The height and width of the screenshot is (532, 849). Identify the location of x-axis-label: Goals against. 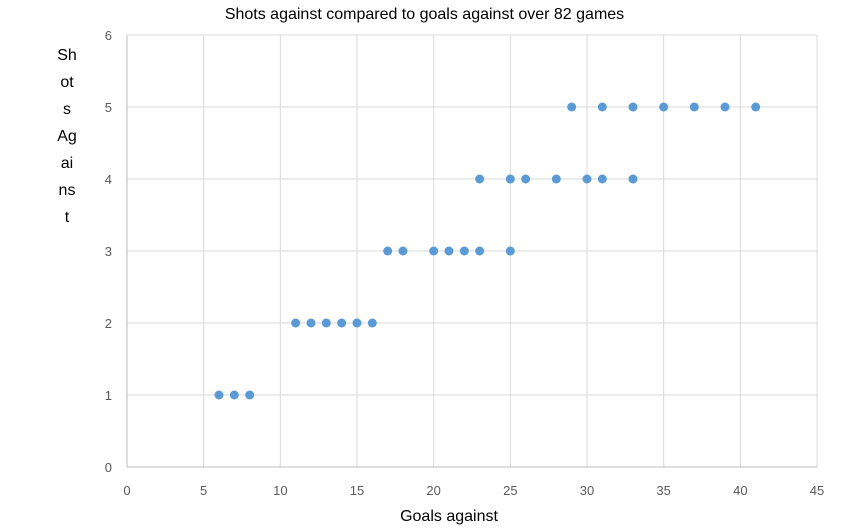
(449, 516).